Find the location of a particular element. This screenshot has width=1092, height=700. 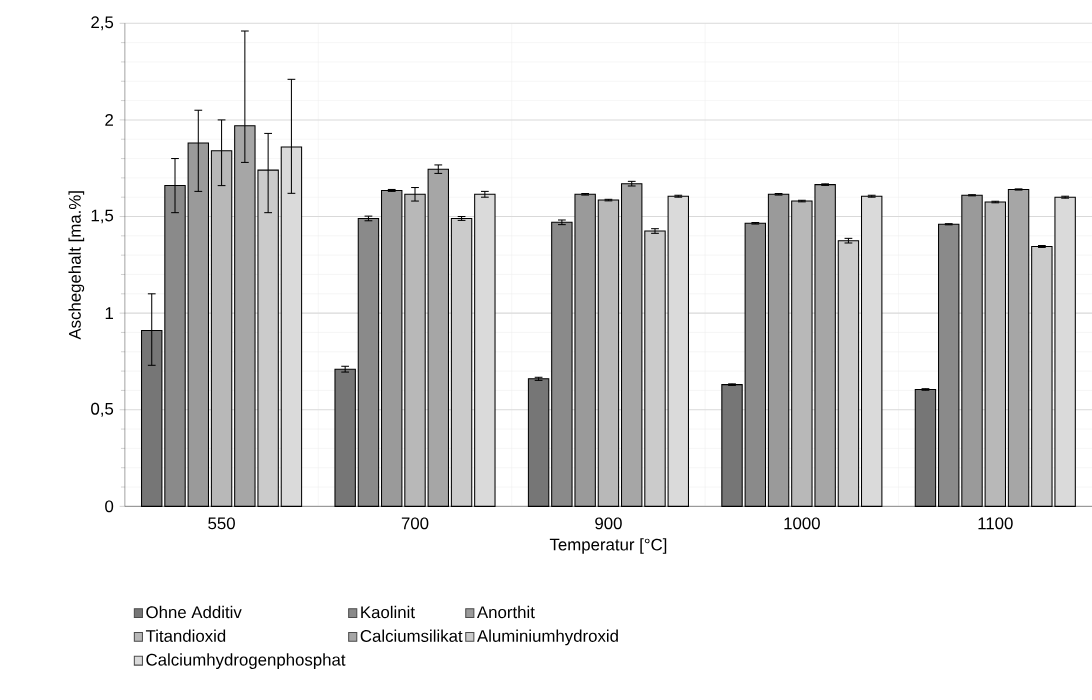

x-tick-label: 1100 is located at coordinates (995, 523).